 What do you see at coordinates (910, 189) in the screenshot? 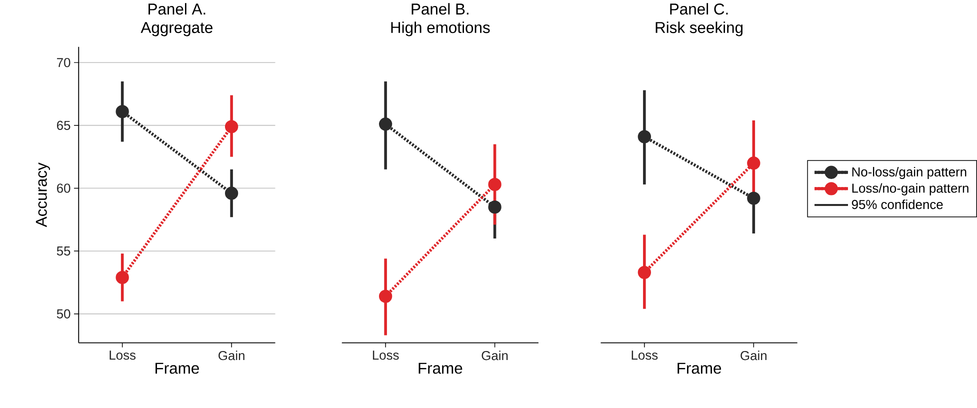
I see `legend-label: Loss/no-gain pattern` at bounding box center [910, 189].